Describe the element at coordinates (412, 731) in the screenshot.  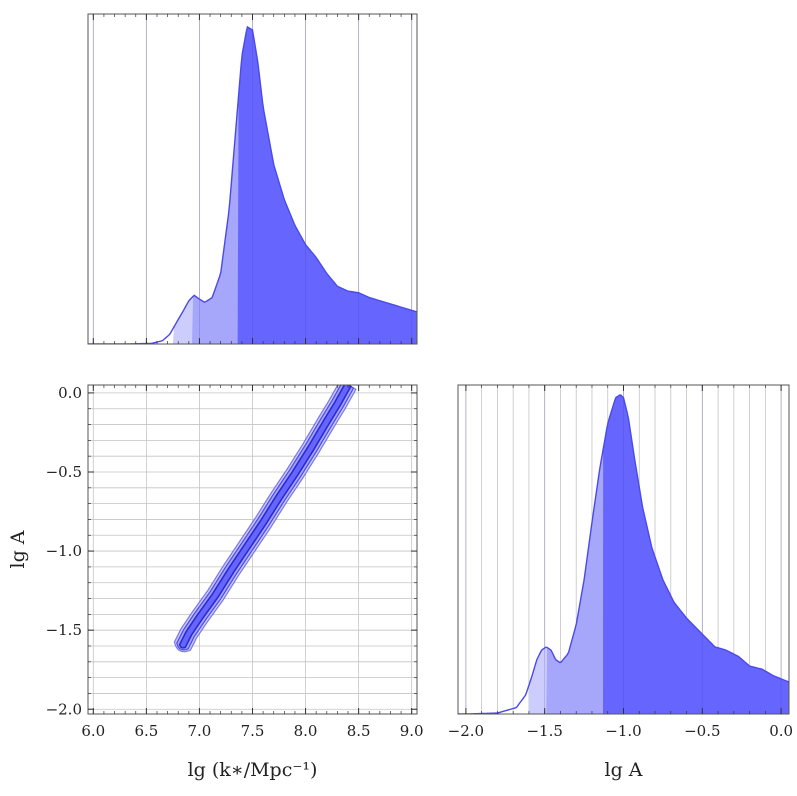
I see `joint-xtick-label: 9.0` at that location.